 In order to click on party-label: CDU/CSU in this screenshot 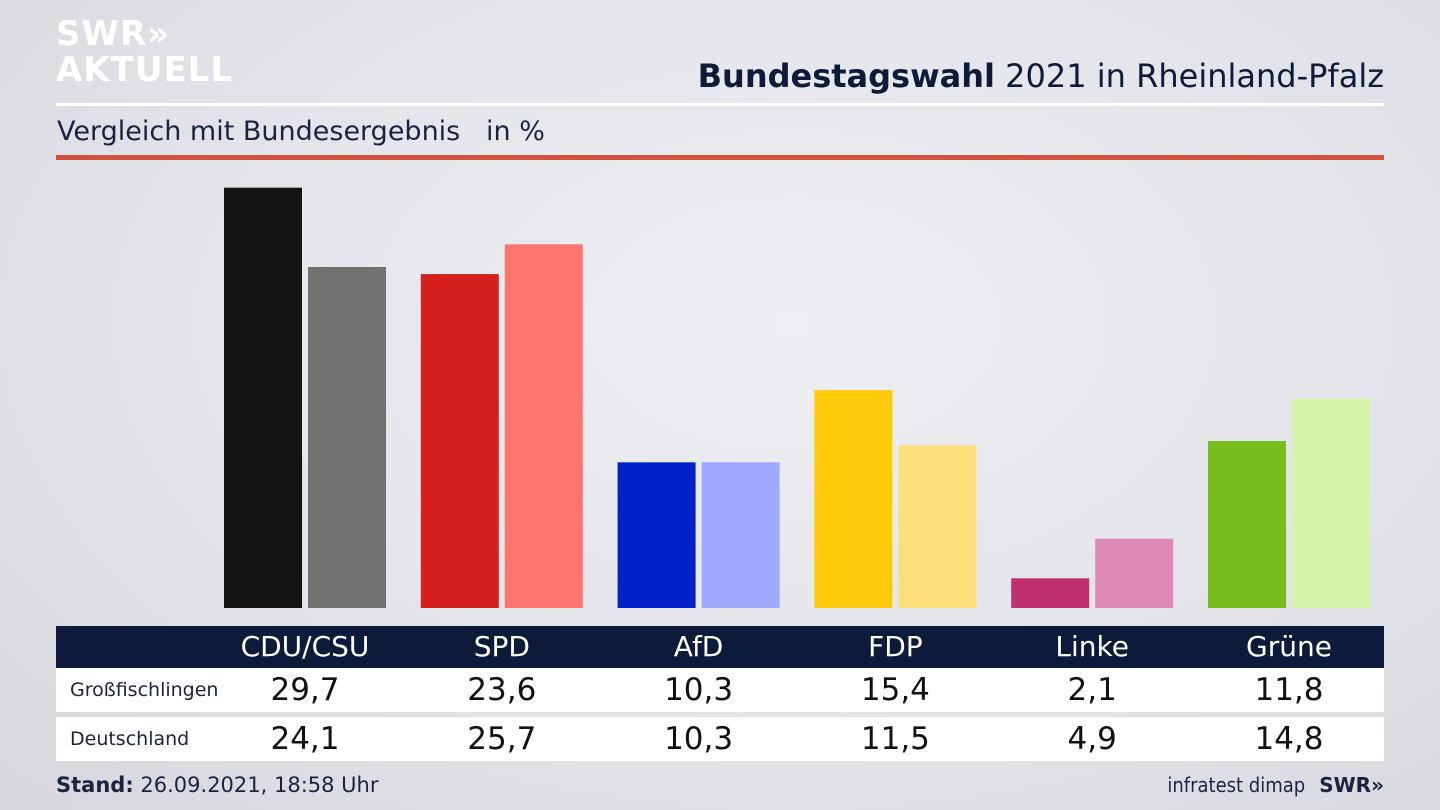, I will do `click(305, 646)`.